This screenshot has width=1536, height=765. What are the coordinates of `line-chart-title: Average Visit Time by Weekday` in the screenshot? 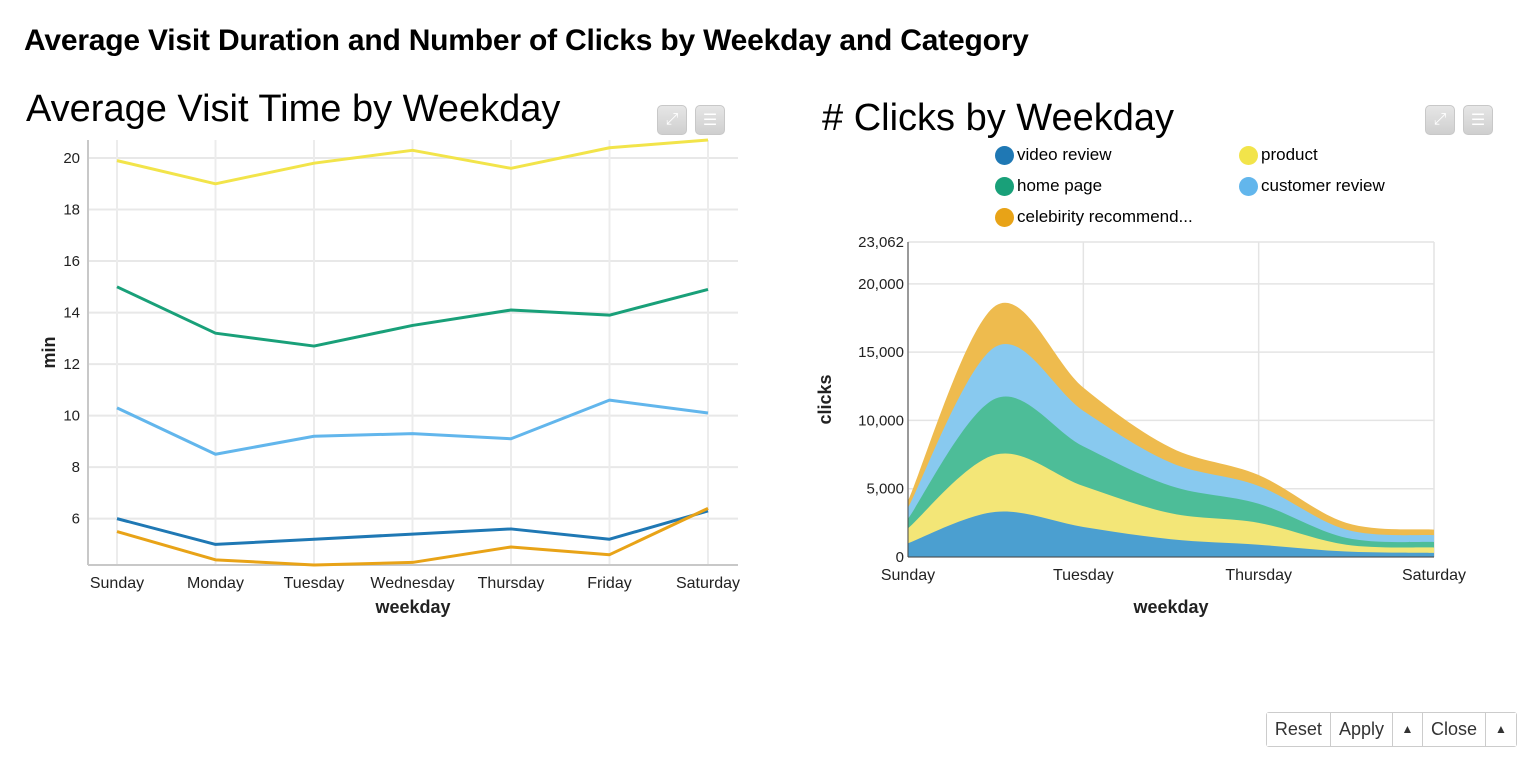 It's located at (293, 109).